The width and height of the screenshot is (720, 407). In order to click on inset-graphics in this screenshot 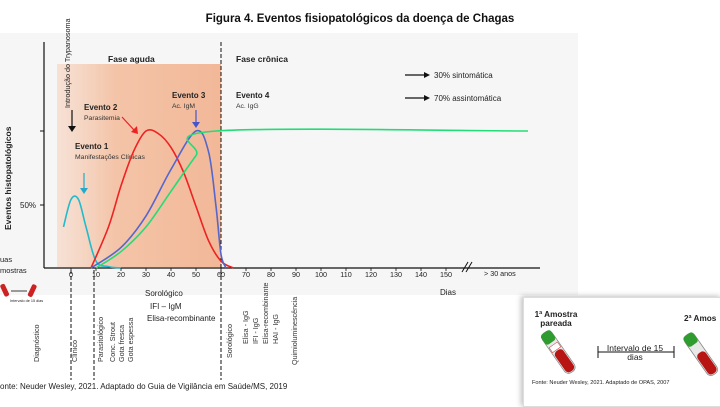, I will do `click(629, 353)`.